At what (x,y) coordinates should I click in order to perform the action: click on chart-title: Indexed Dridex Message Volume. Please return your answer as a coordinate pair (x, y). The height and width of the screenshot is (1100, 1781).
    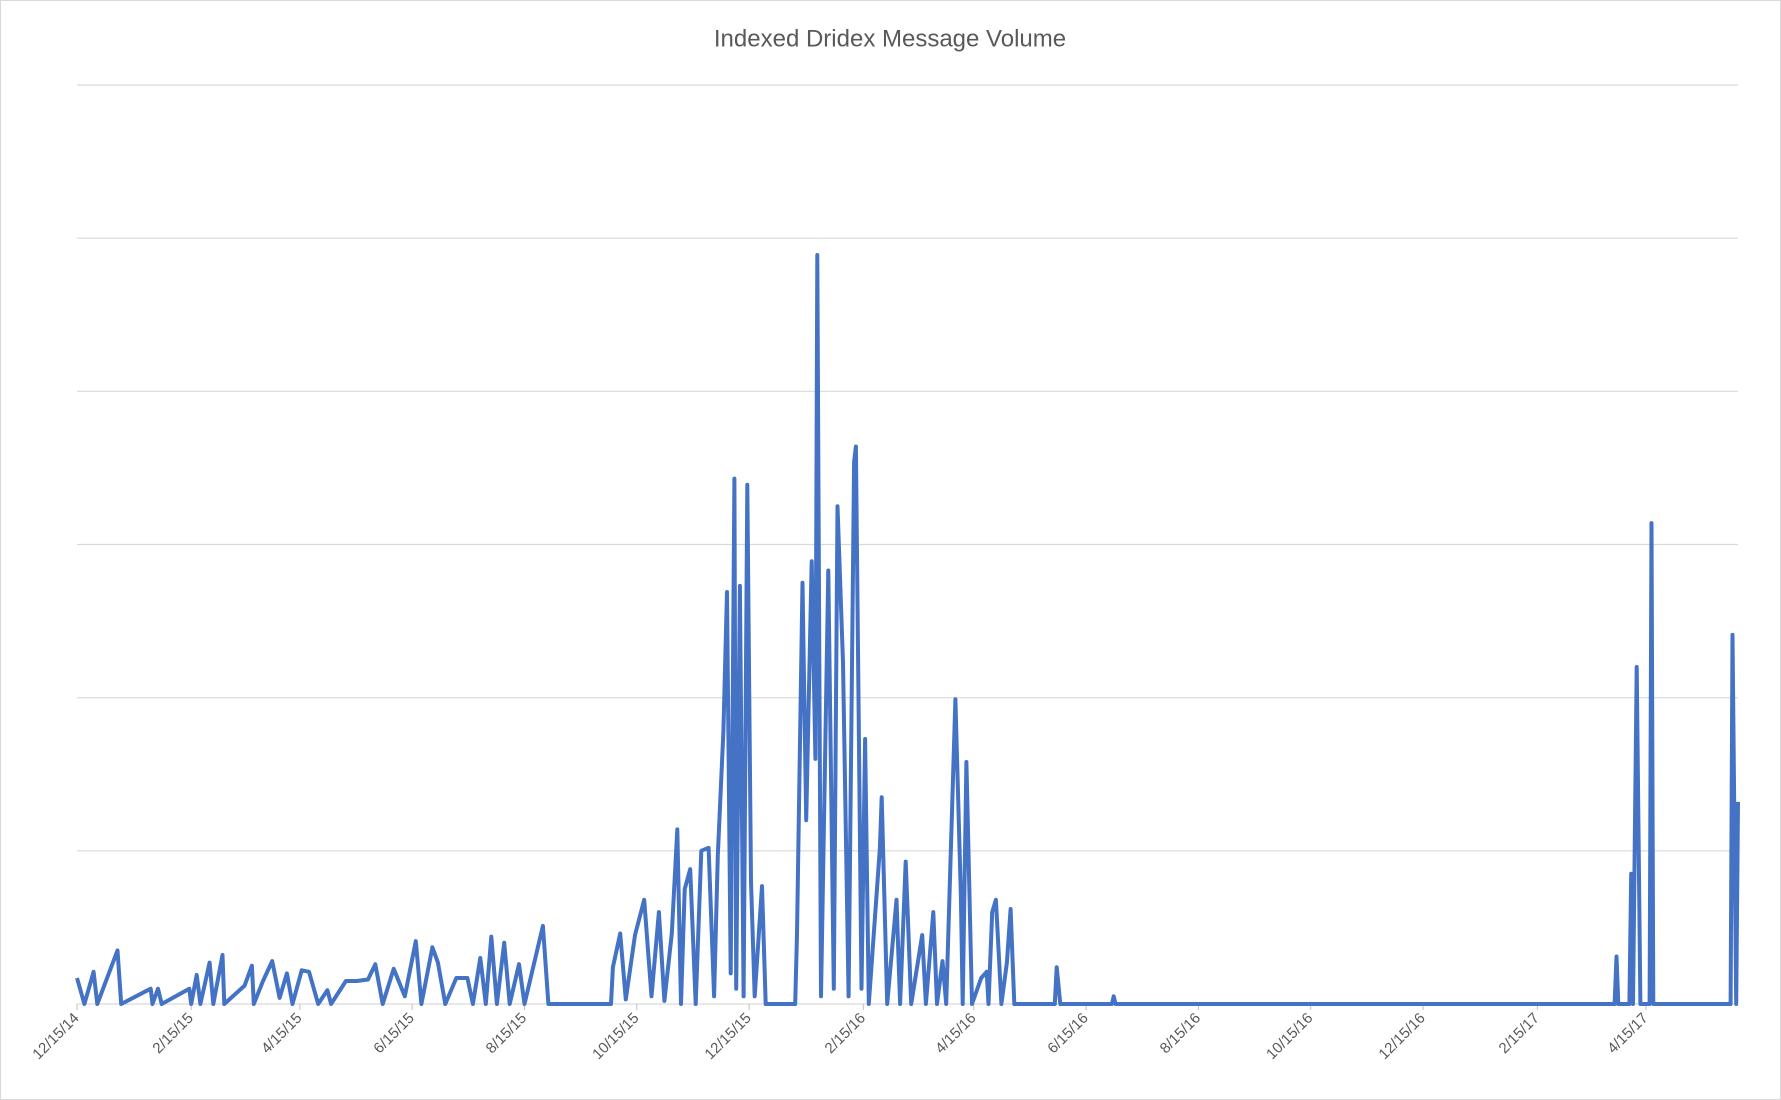
    Looking at the image, I should click on (890, 38).